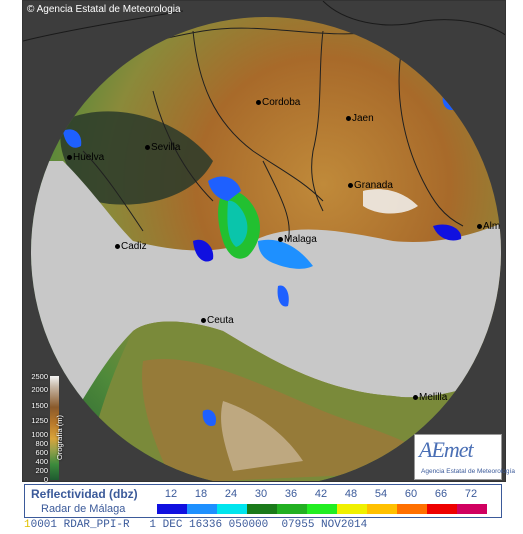 This screenshot has width=523, height=534. What do you see at coordinates (468, 471) in the screenshot?
I see `logo-subtitle: Agencia Estatal de Meteorología` at bounding box center [468, 471].